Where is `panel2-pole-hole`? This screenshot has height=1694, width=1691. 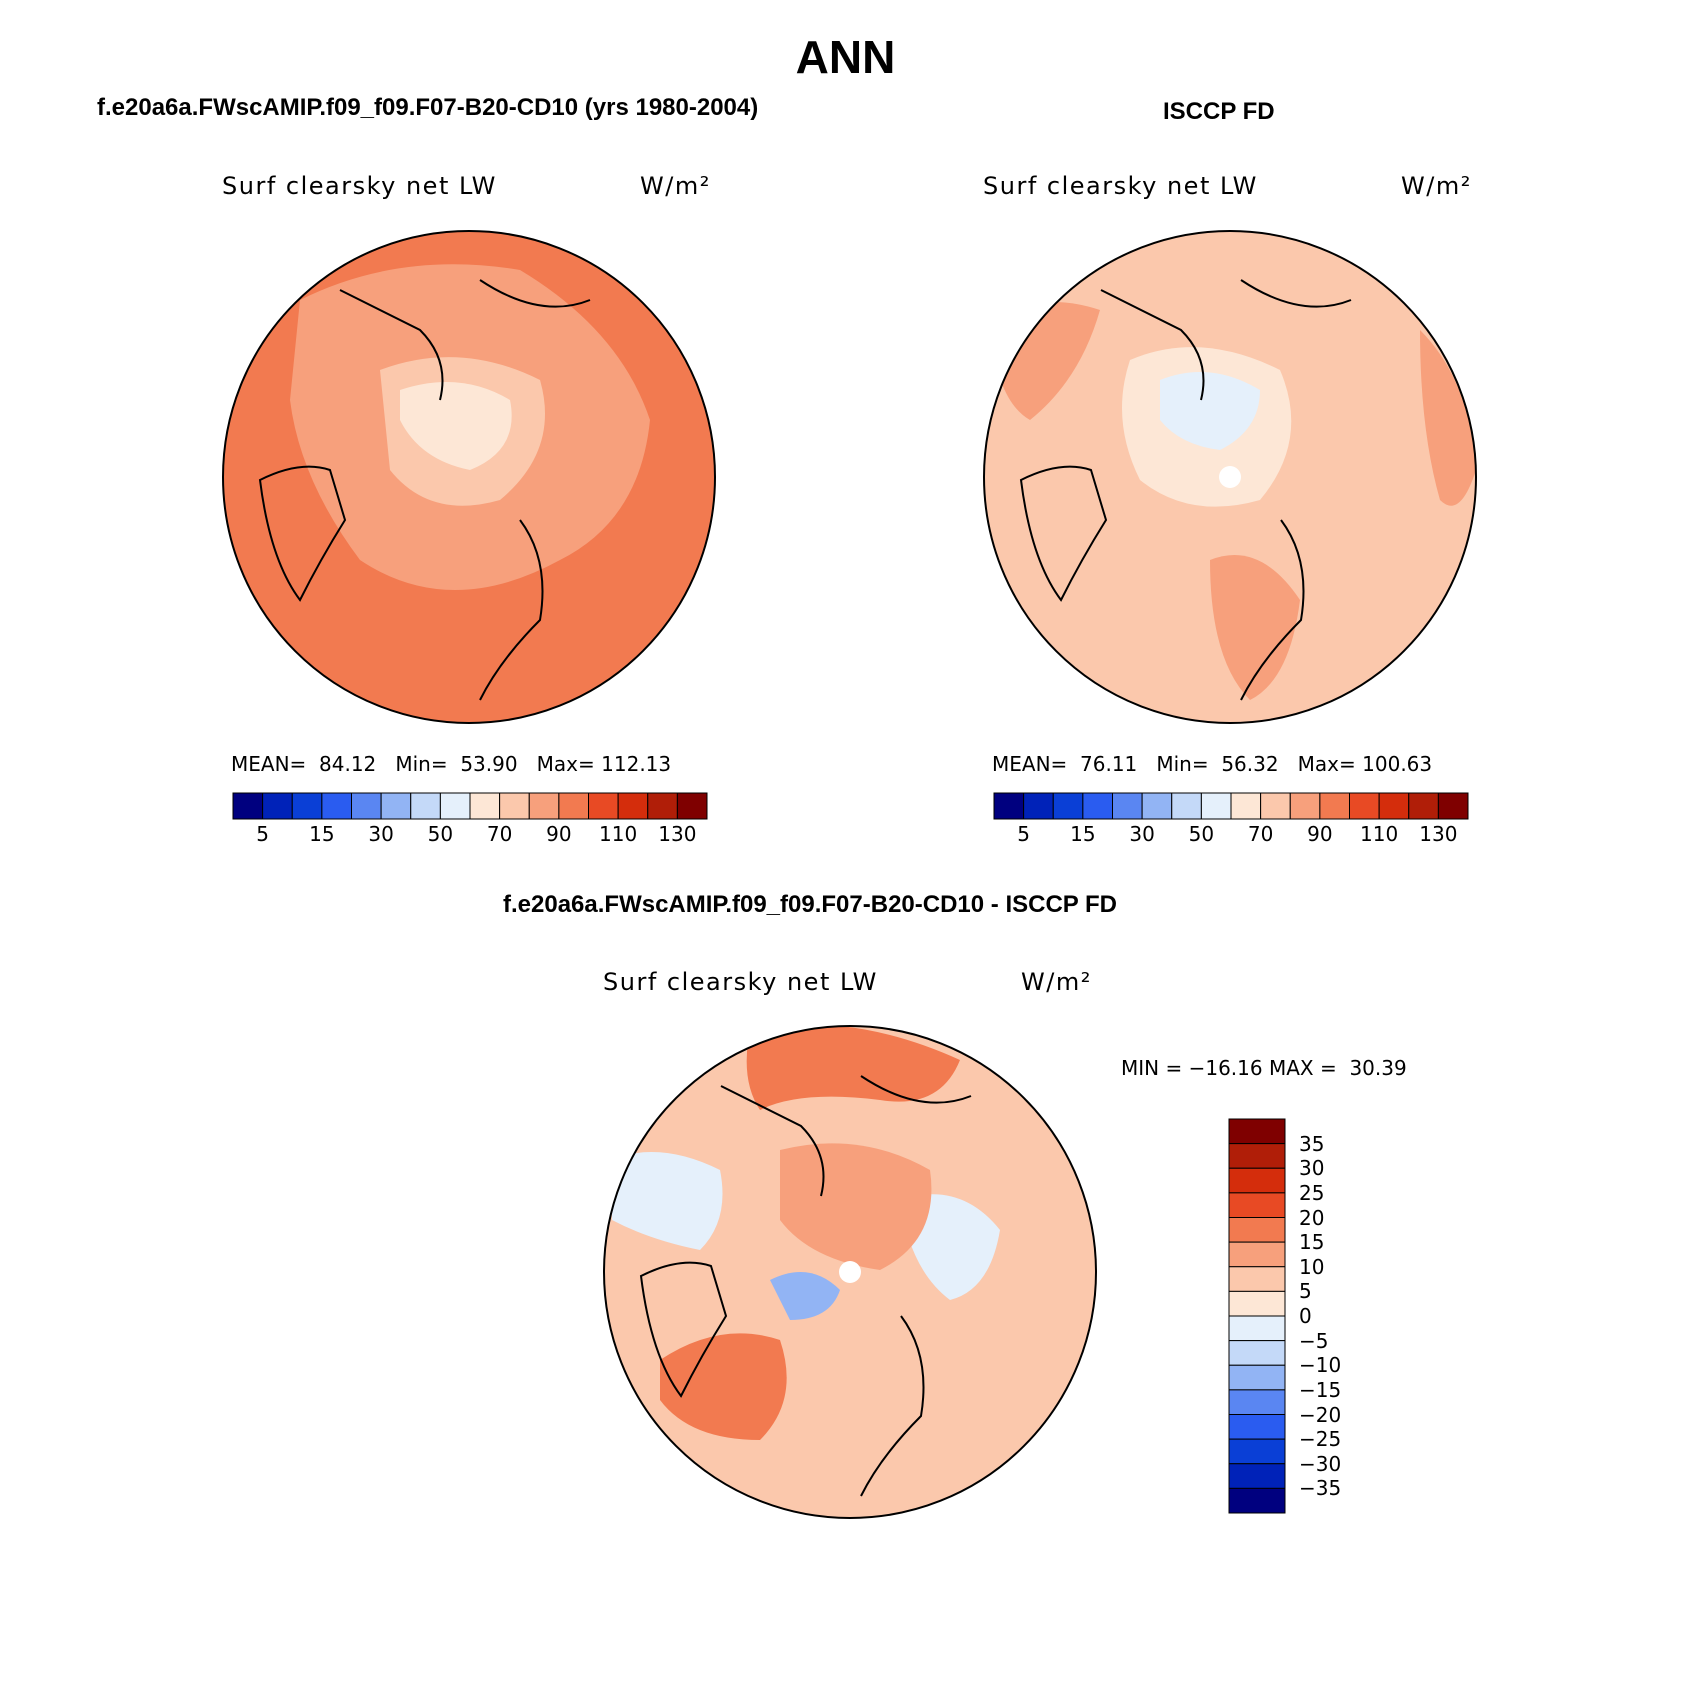 panel2-pole-hole is located at coordinates (1230, 477).